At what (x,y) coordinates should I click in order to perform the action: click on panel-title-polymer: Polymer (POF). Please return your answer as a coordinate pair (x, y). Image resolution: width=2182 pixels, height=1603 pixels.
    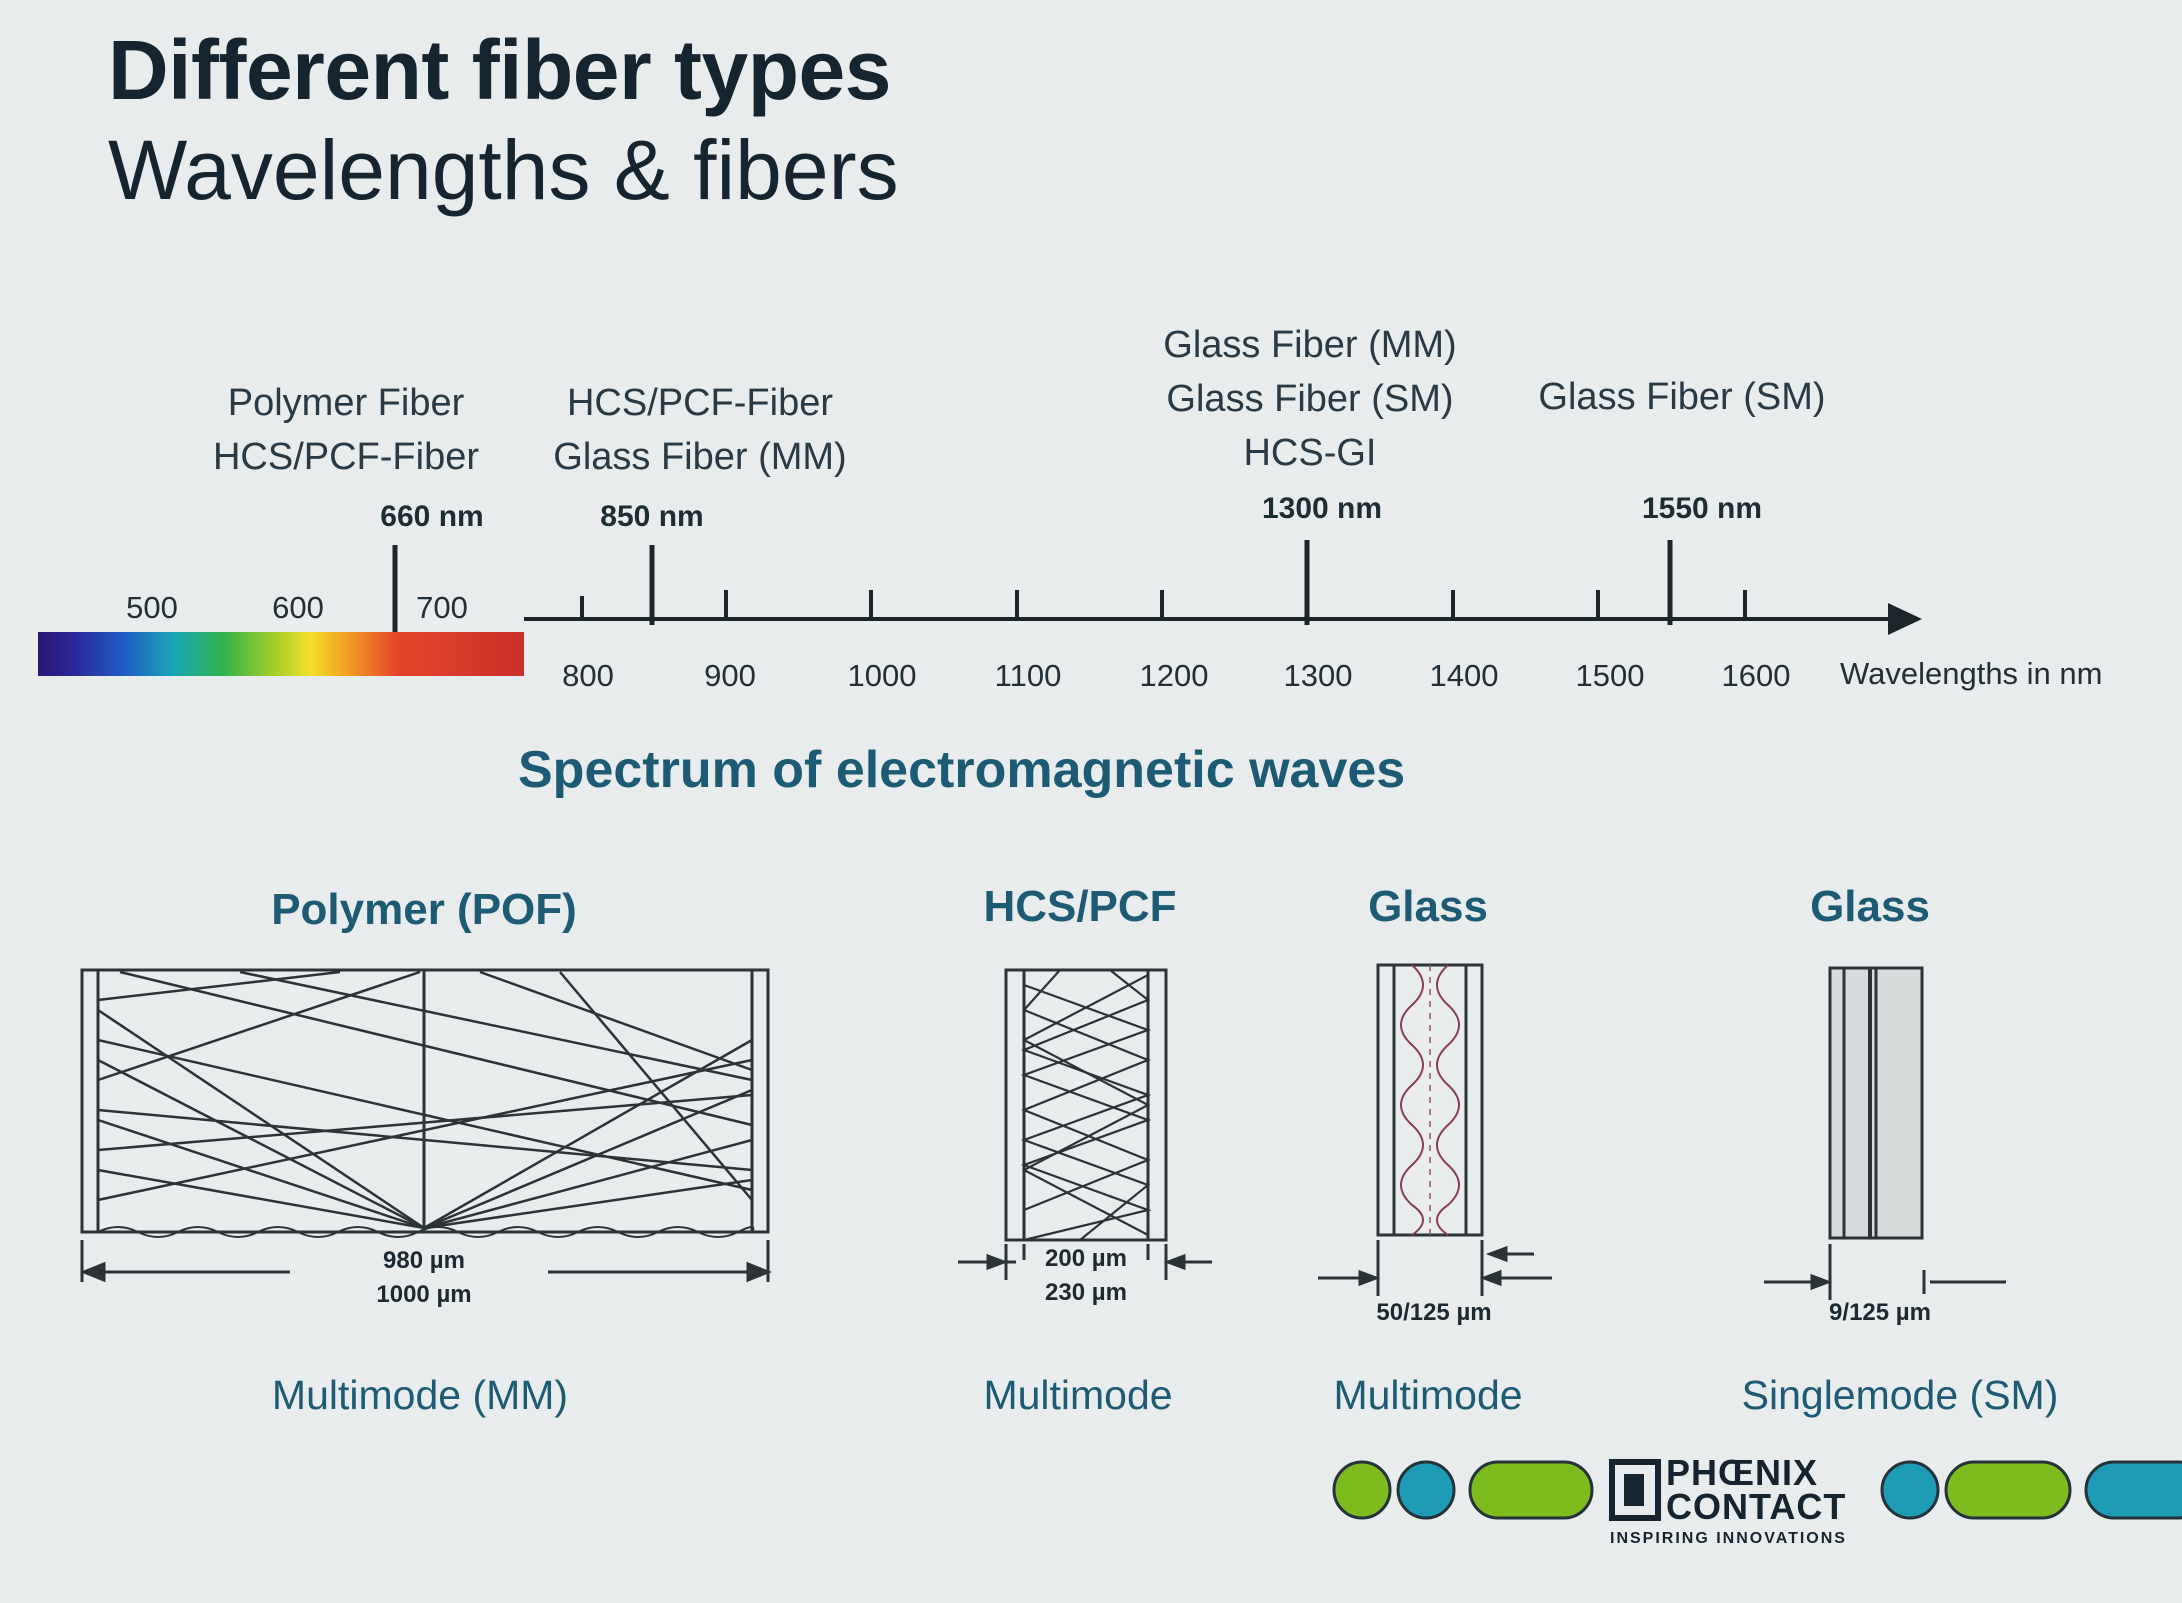
    Looking at the image, I should click on (424, 909).